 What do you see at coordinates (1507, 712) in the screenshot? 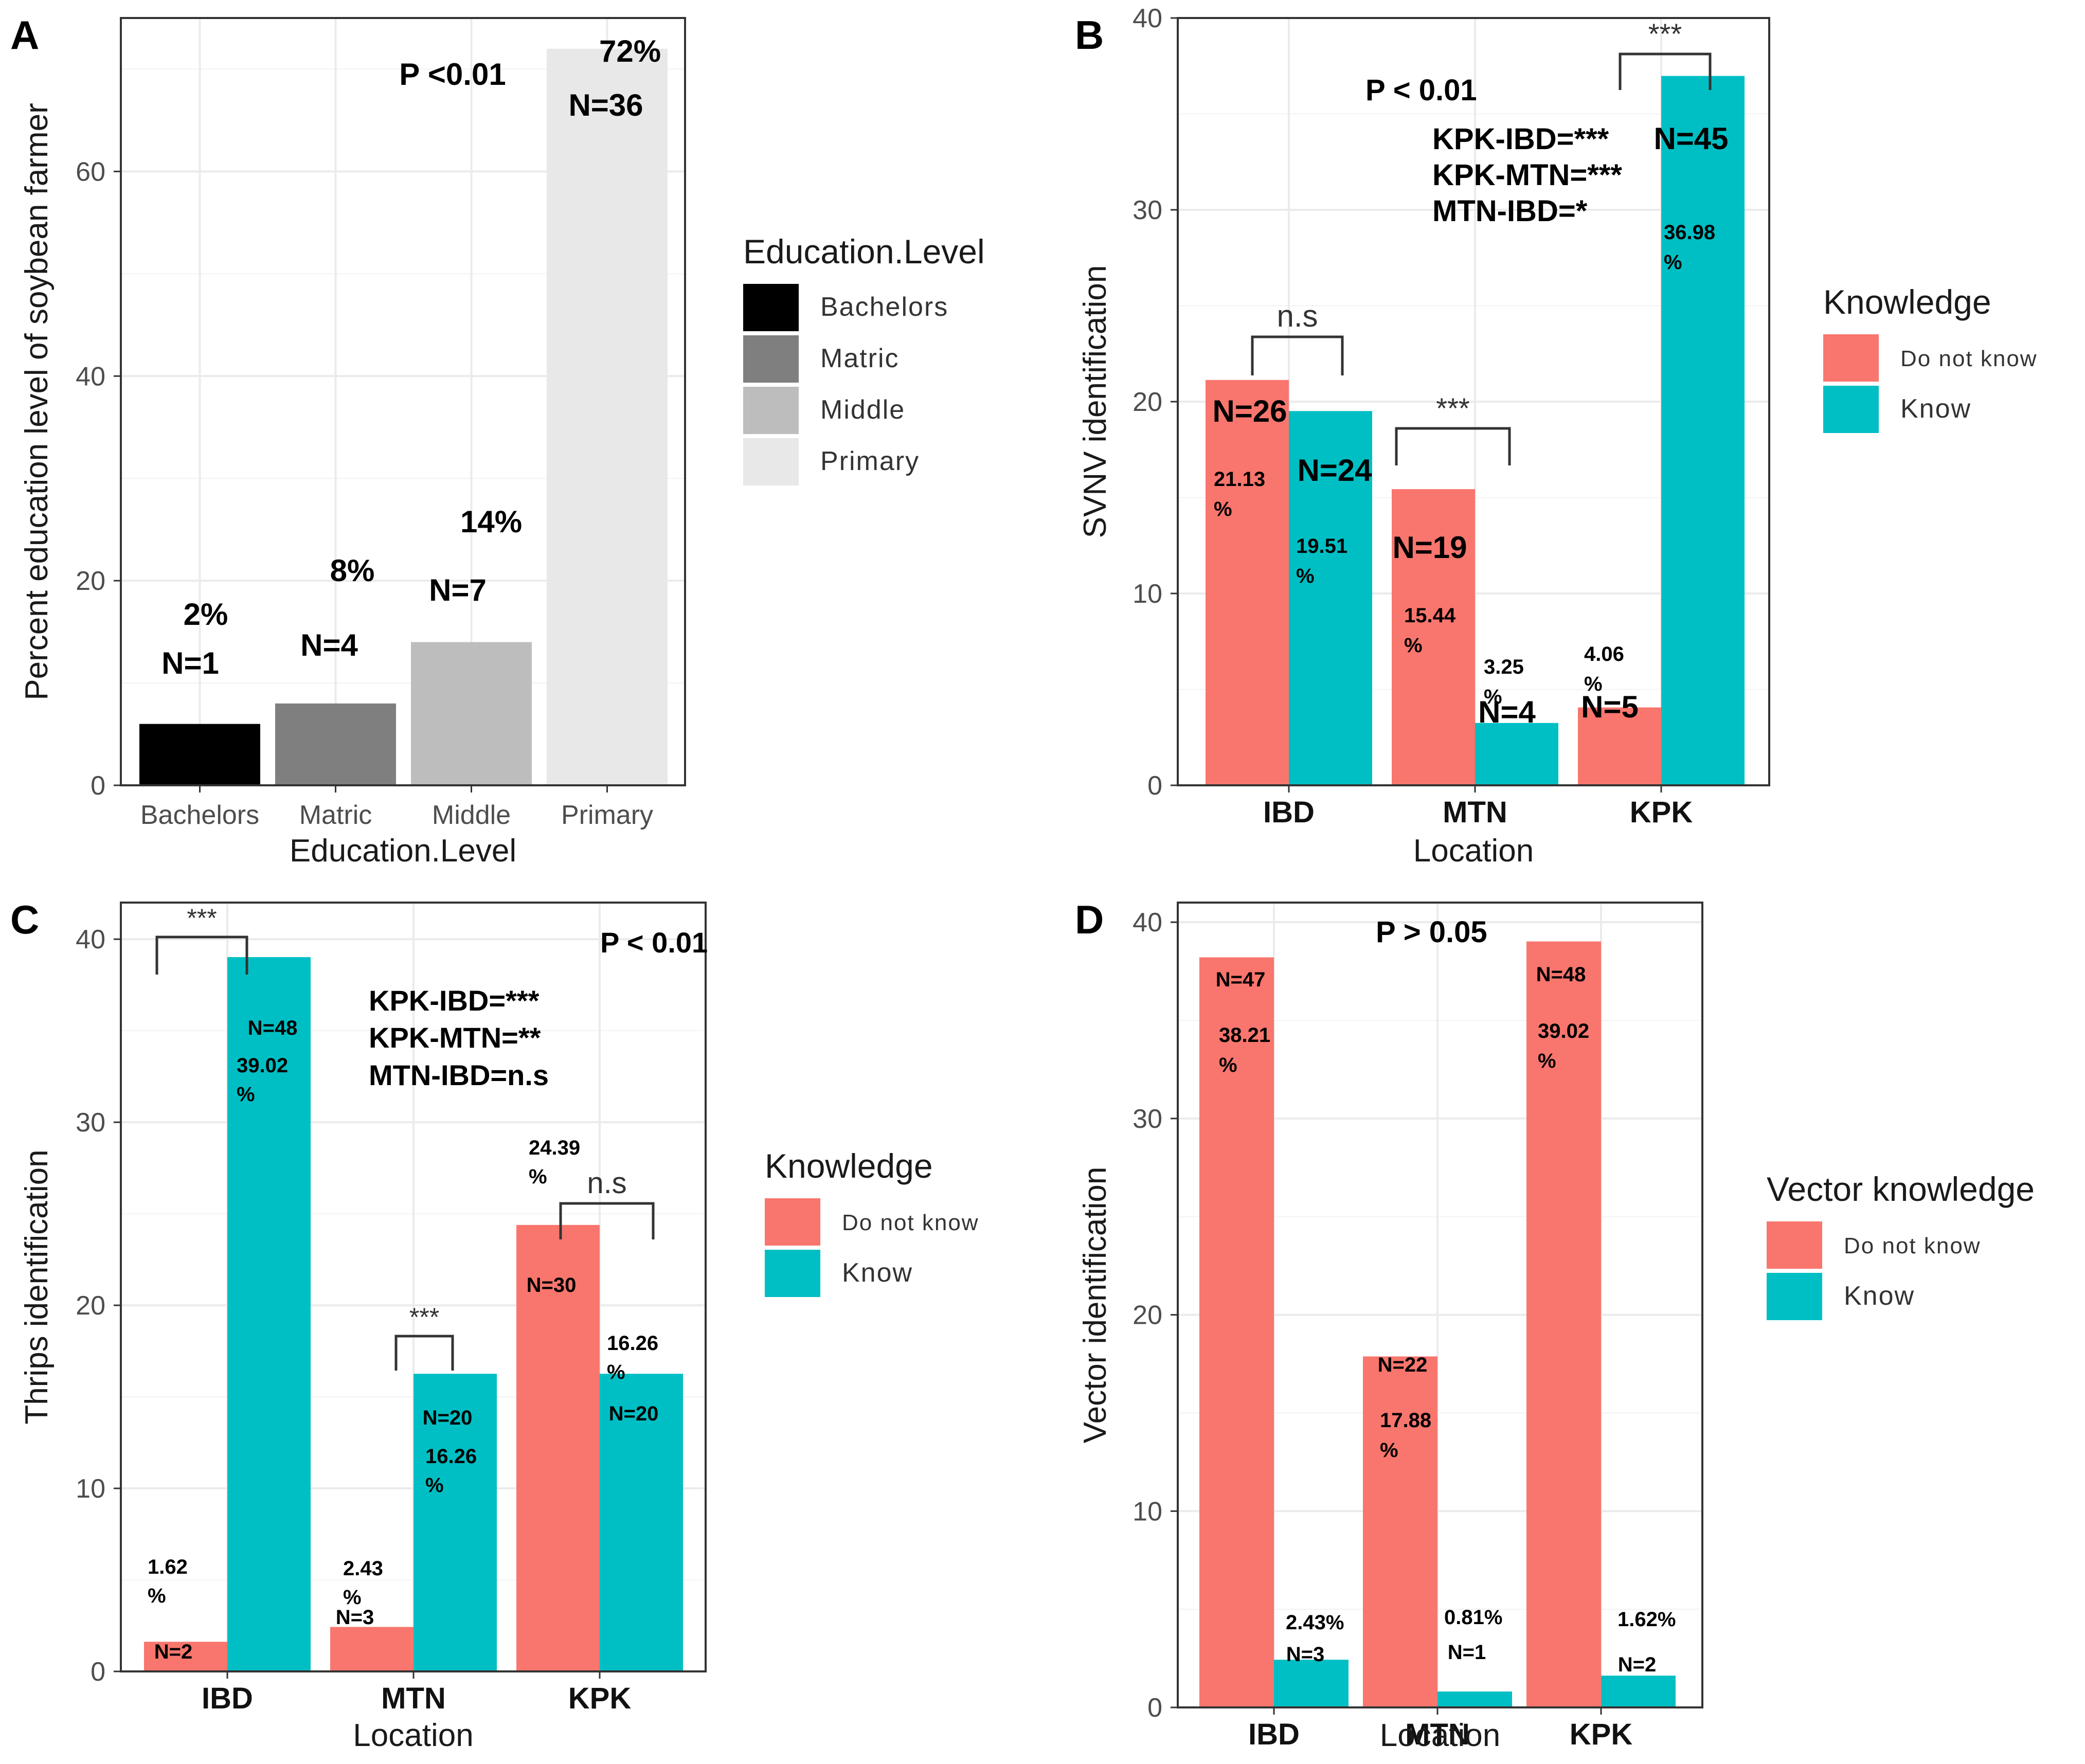
I see `count-label: N=4` at bounding box center [1507, 712].